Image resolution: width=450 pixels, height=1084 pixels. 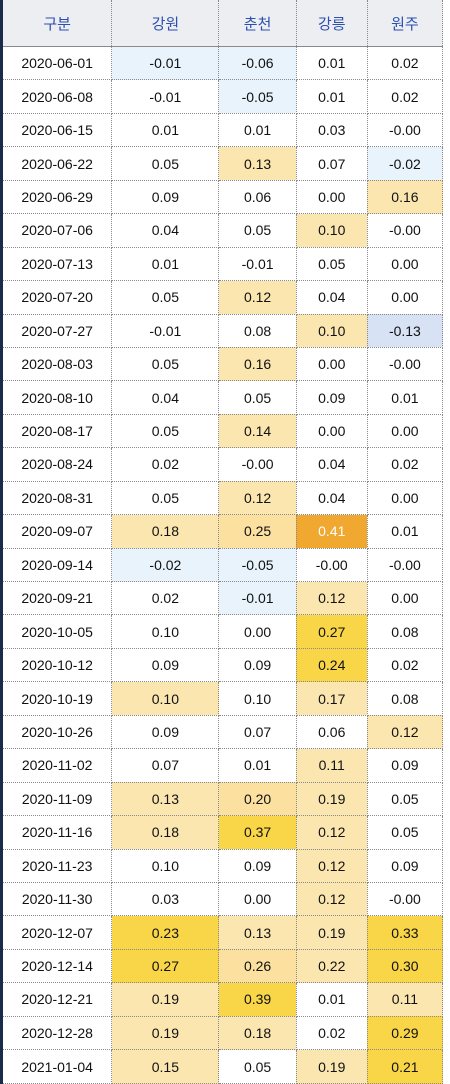 What do you see at coordinates (257, 565) in the screenshot?
I see `value-cell: -0.05` at bounding box center [257, 565].